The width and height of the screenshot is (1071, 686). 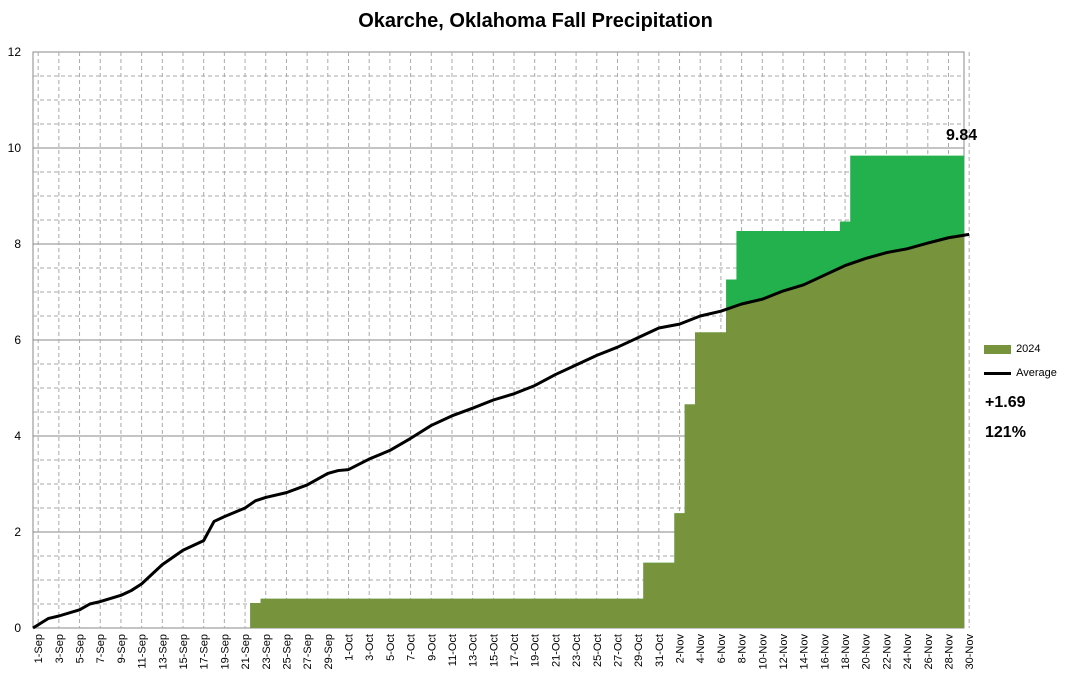 I want to click on x-tick-label: 7-Oct, so click(x=412, y=647).